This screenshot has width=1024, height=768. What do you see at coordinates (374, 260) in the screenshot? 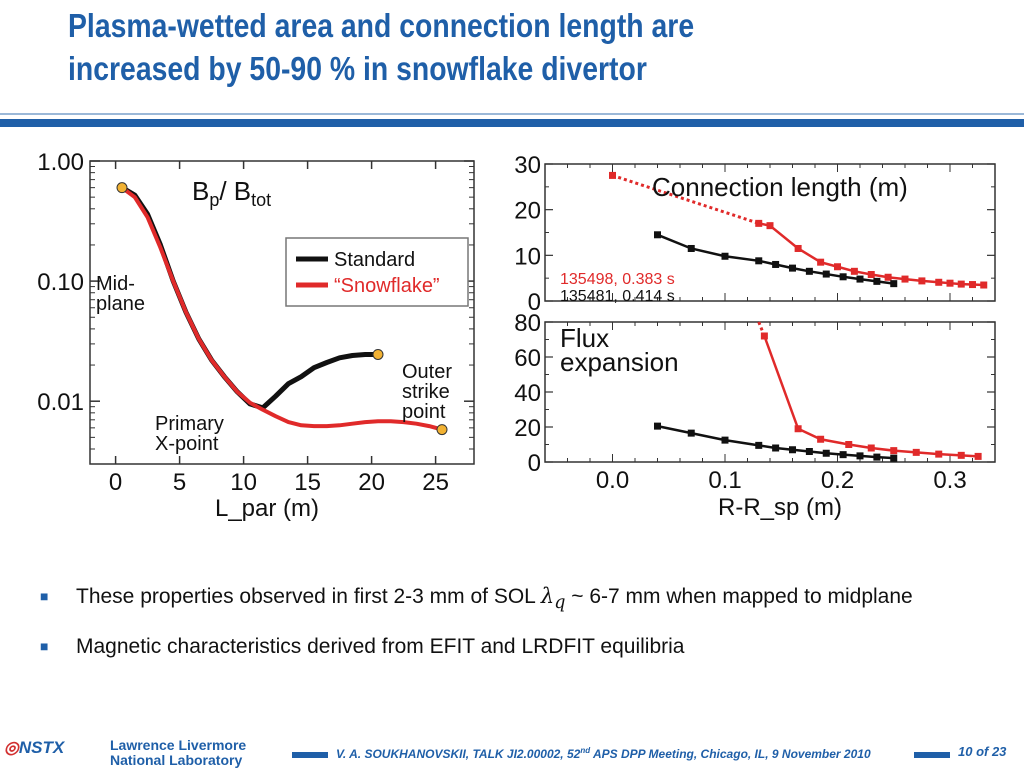
I see `legend-label: Standard` at bounding box center [374, 260].